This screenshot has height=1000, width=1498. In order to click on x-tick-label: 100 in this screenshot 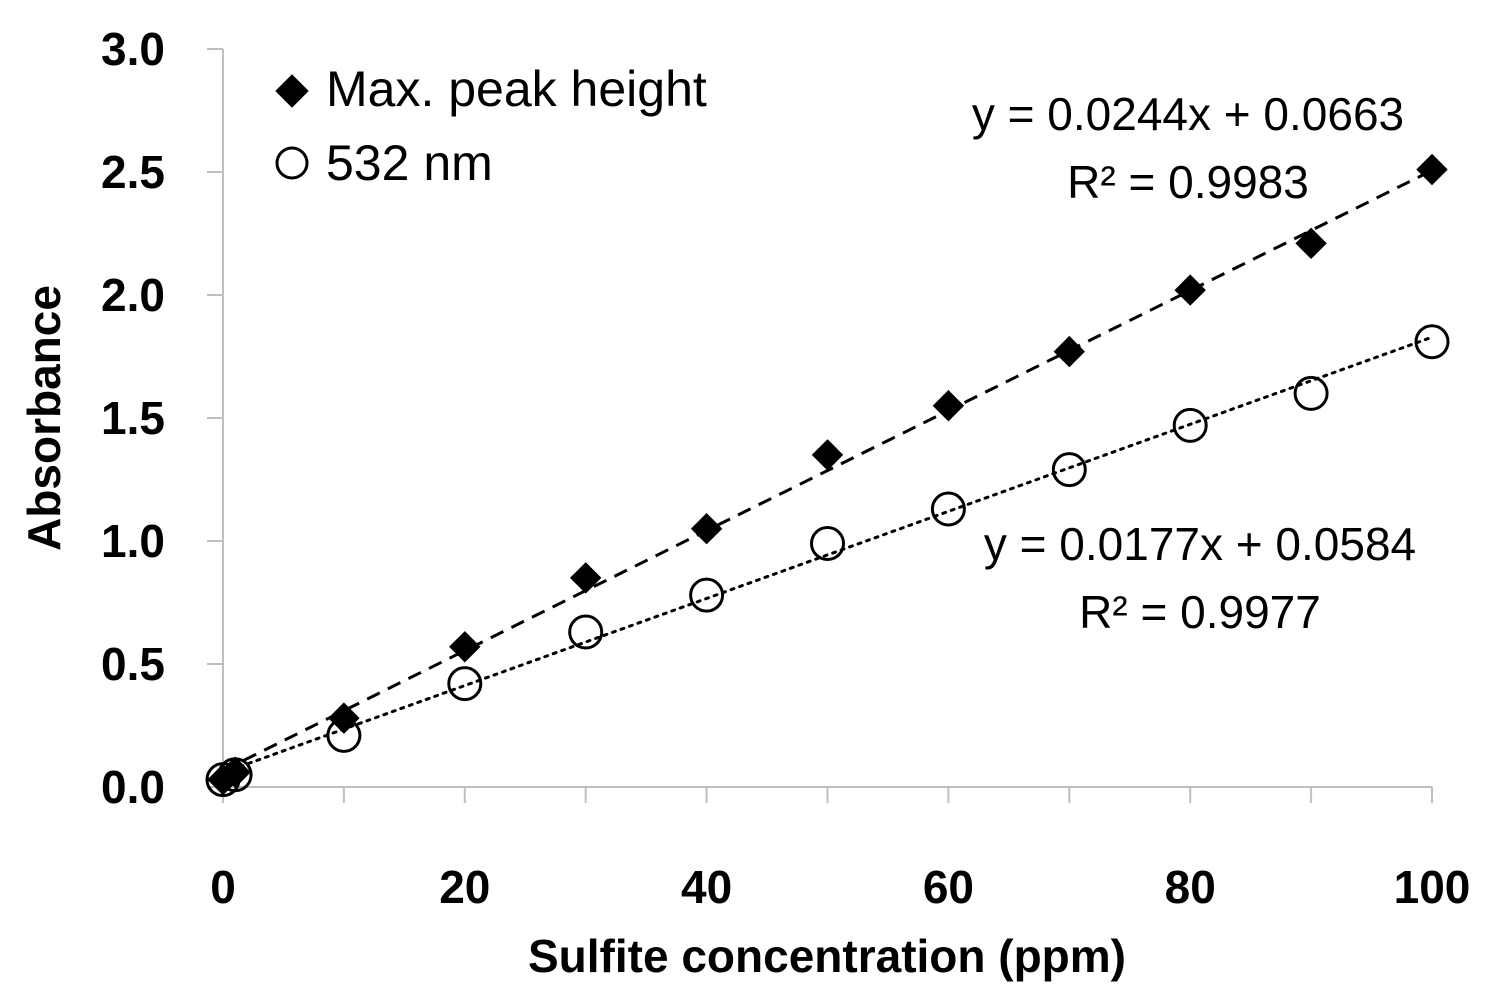, I will do `click(1432, 887)`.